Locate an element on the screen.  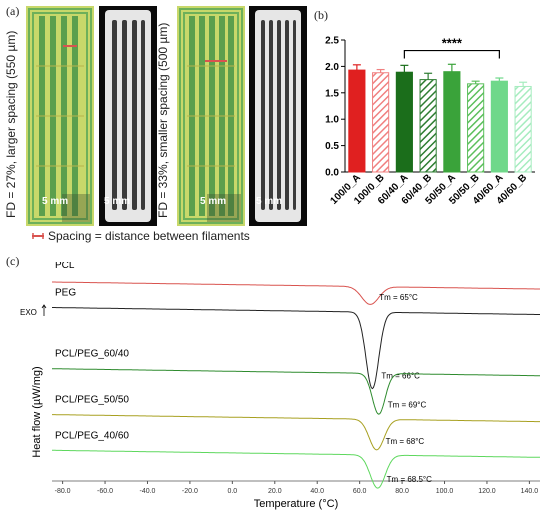
x-tick-label: 60.0 is located at coordinates (360, 491).